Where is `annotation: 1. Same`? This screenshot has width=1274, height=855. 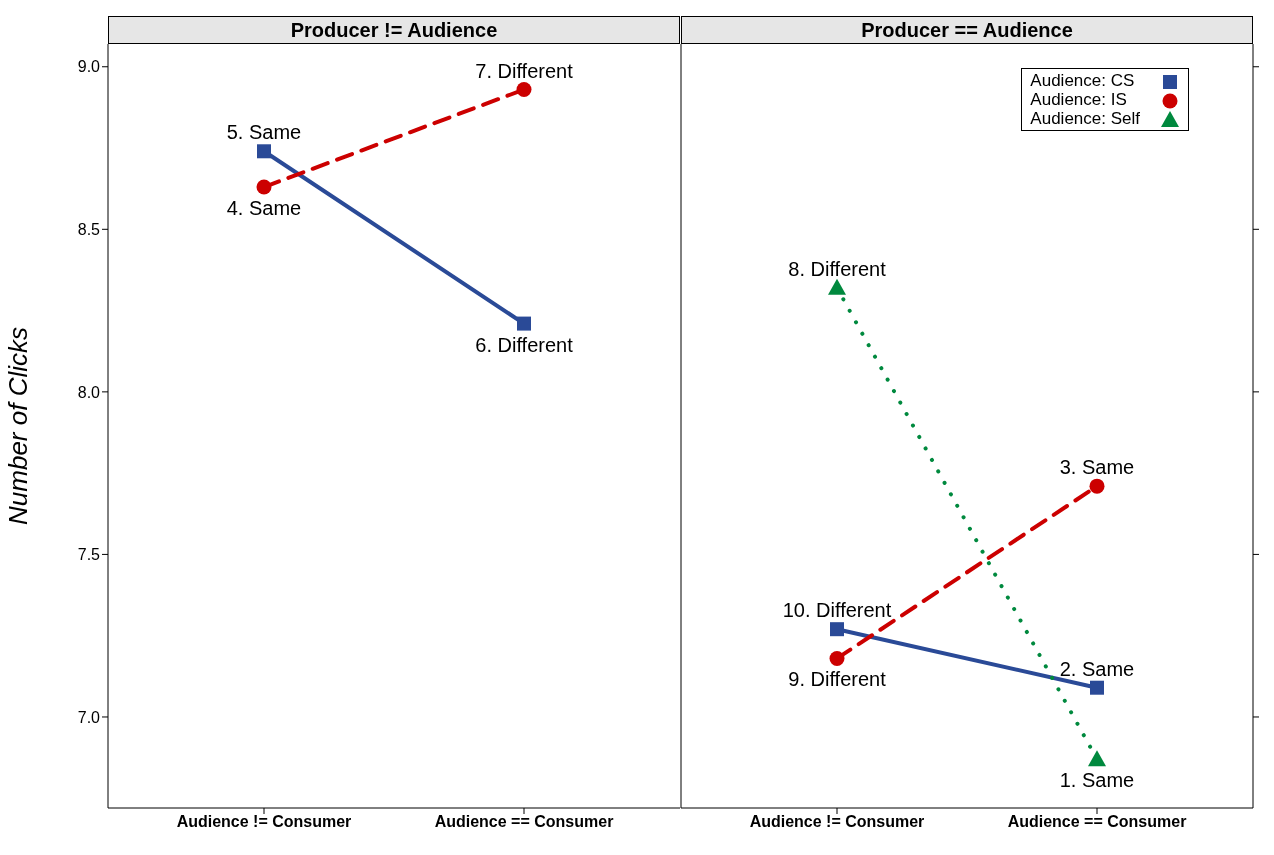
annotation: 1. Same is located at coordinates (1097, 780).